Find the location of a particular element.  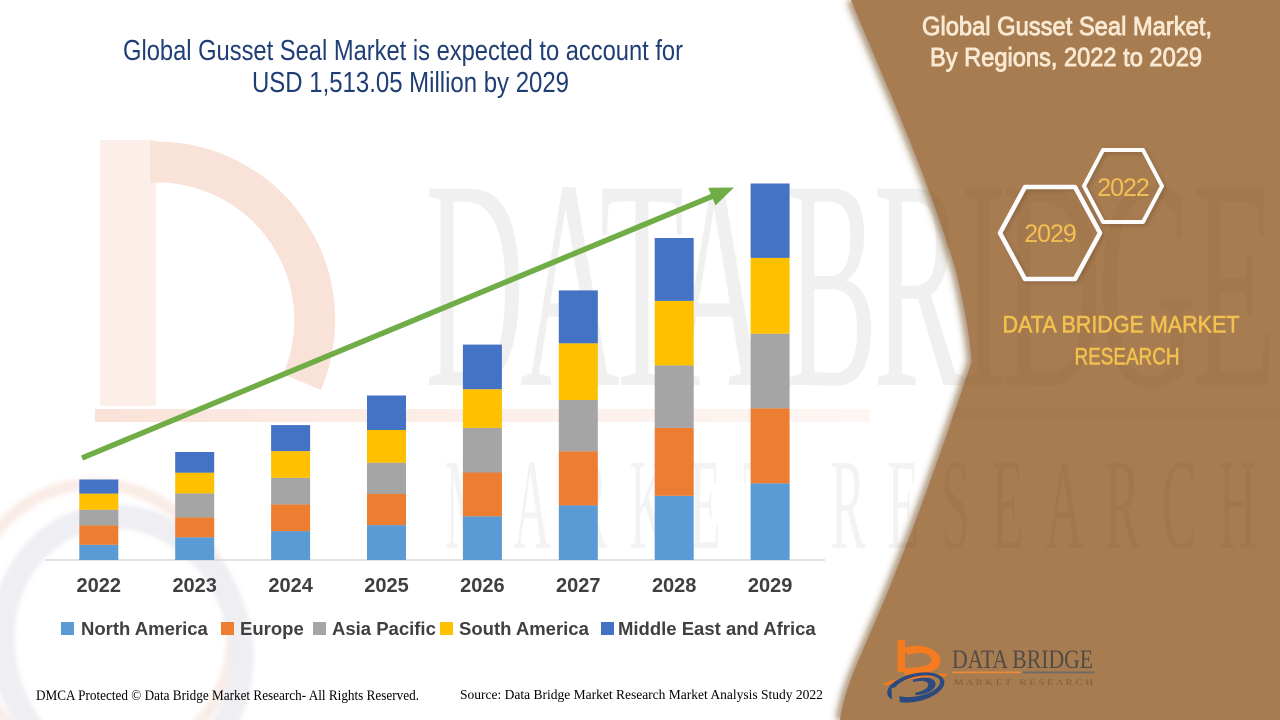

svg-text: USD 1,513.05 Million by 2029 is located at coordinates (410, 83).